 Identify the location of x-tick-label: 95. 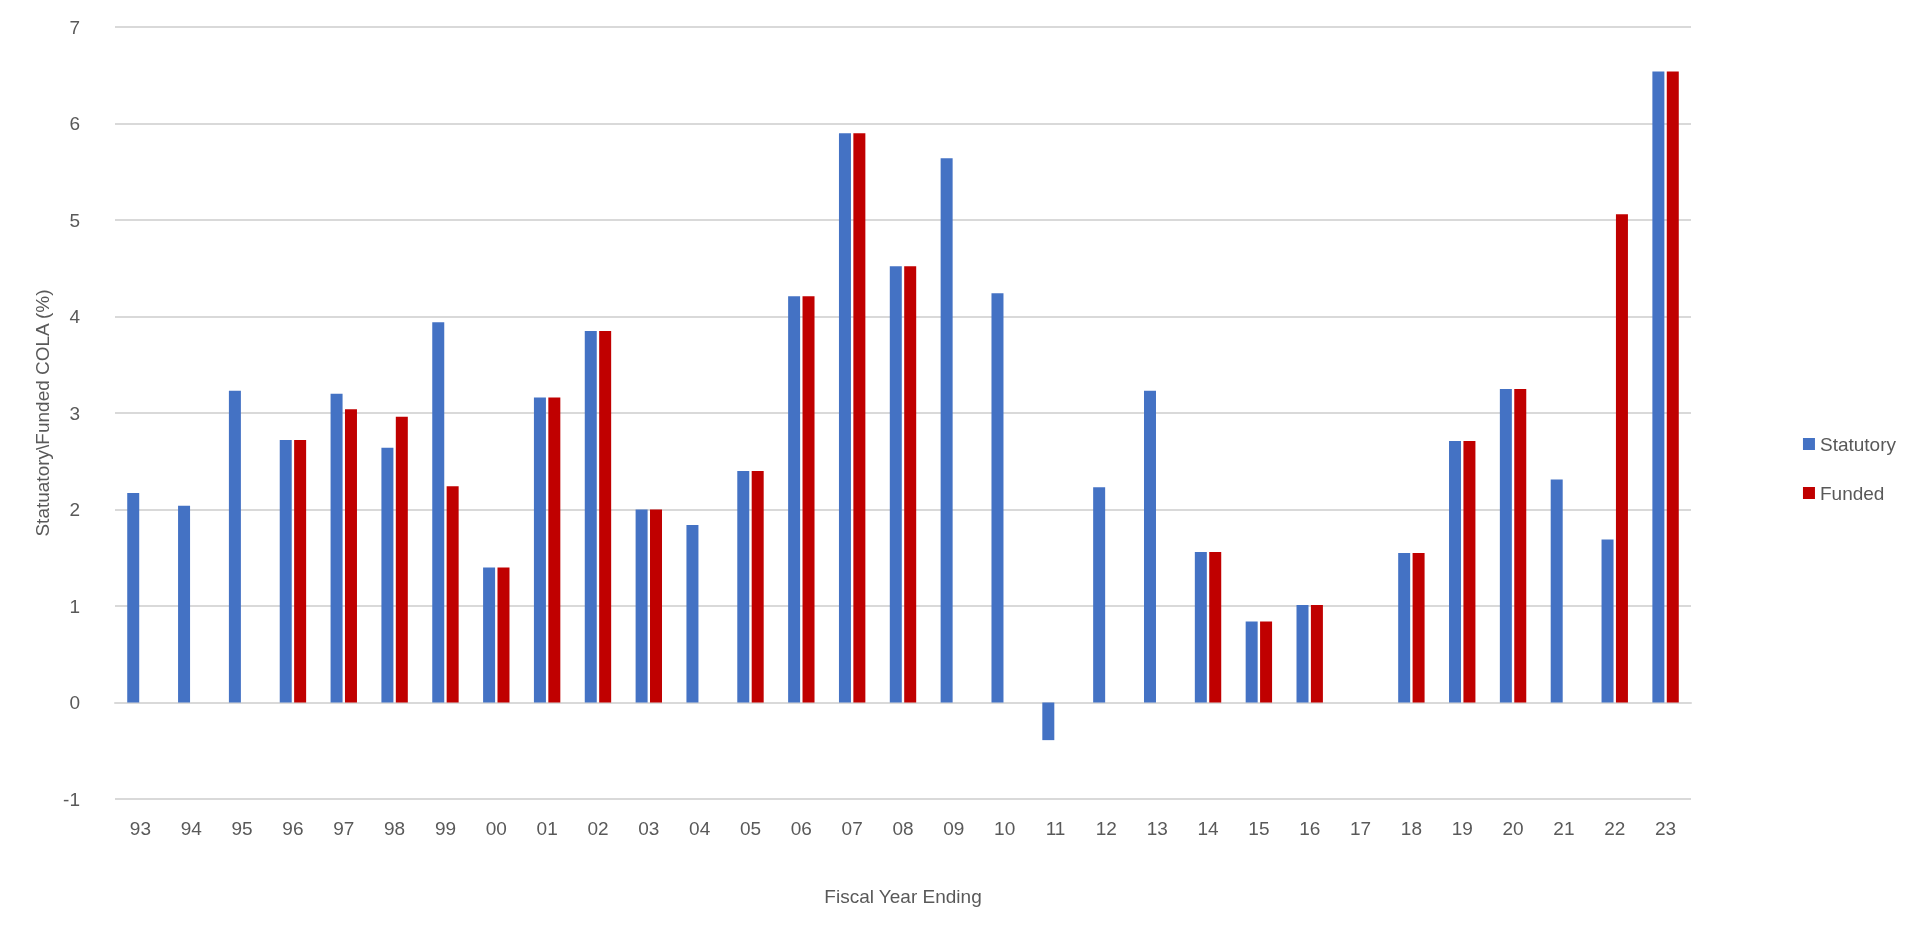
(242, 828).